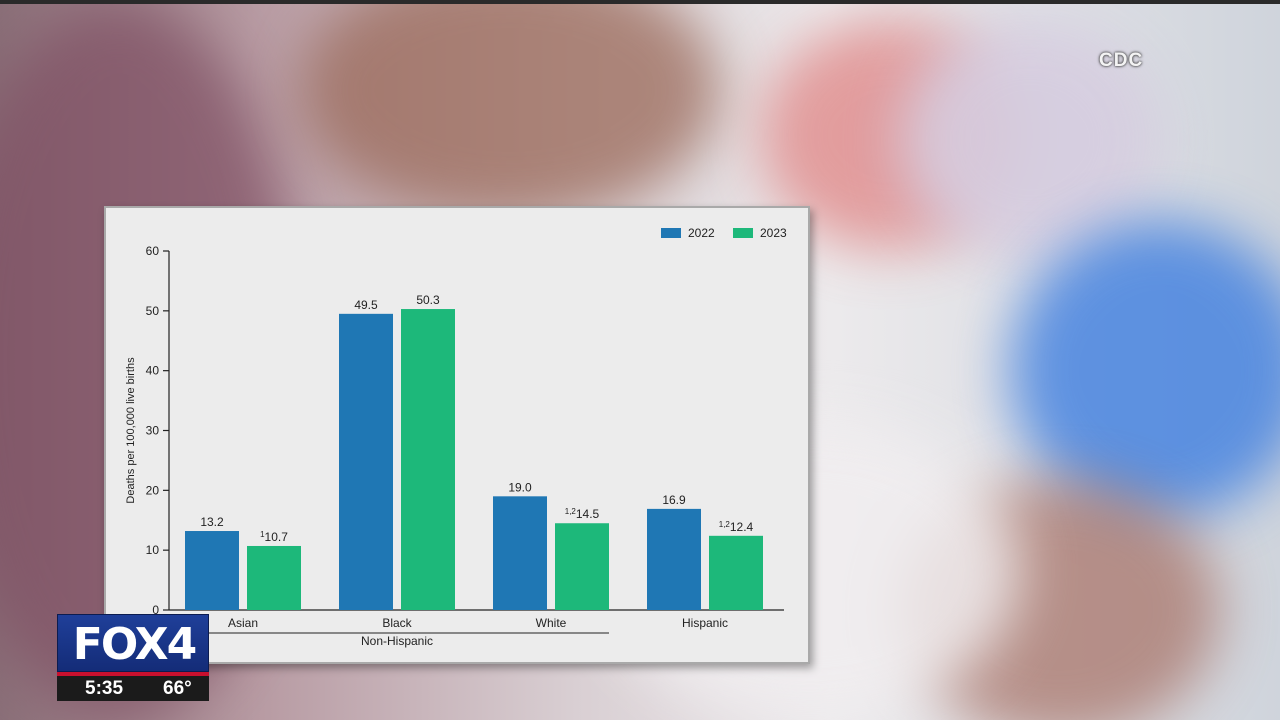 The width and height of the screenshot is (1280, 720). Describe the element at coordinates (397, 641) in the screenshot. I see `group-label: Non-Hispanic` at that location.